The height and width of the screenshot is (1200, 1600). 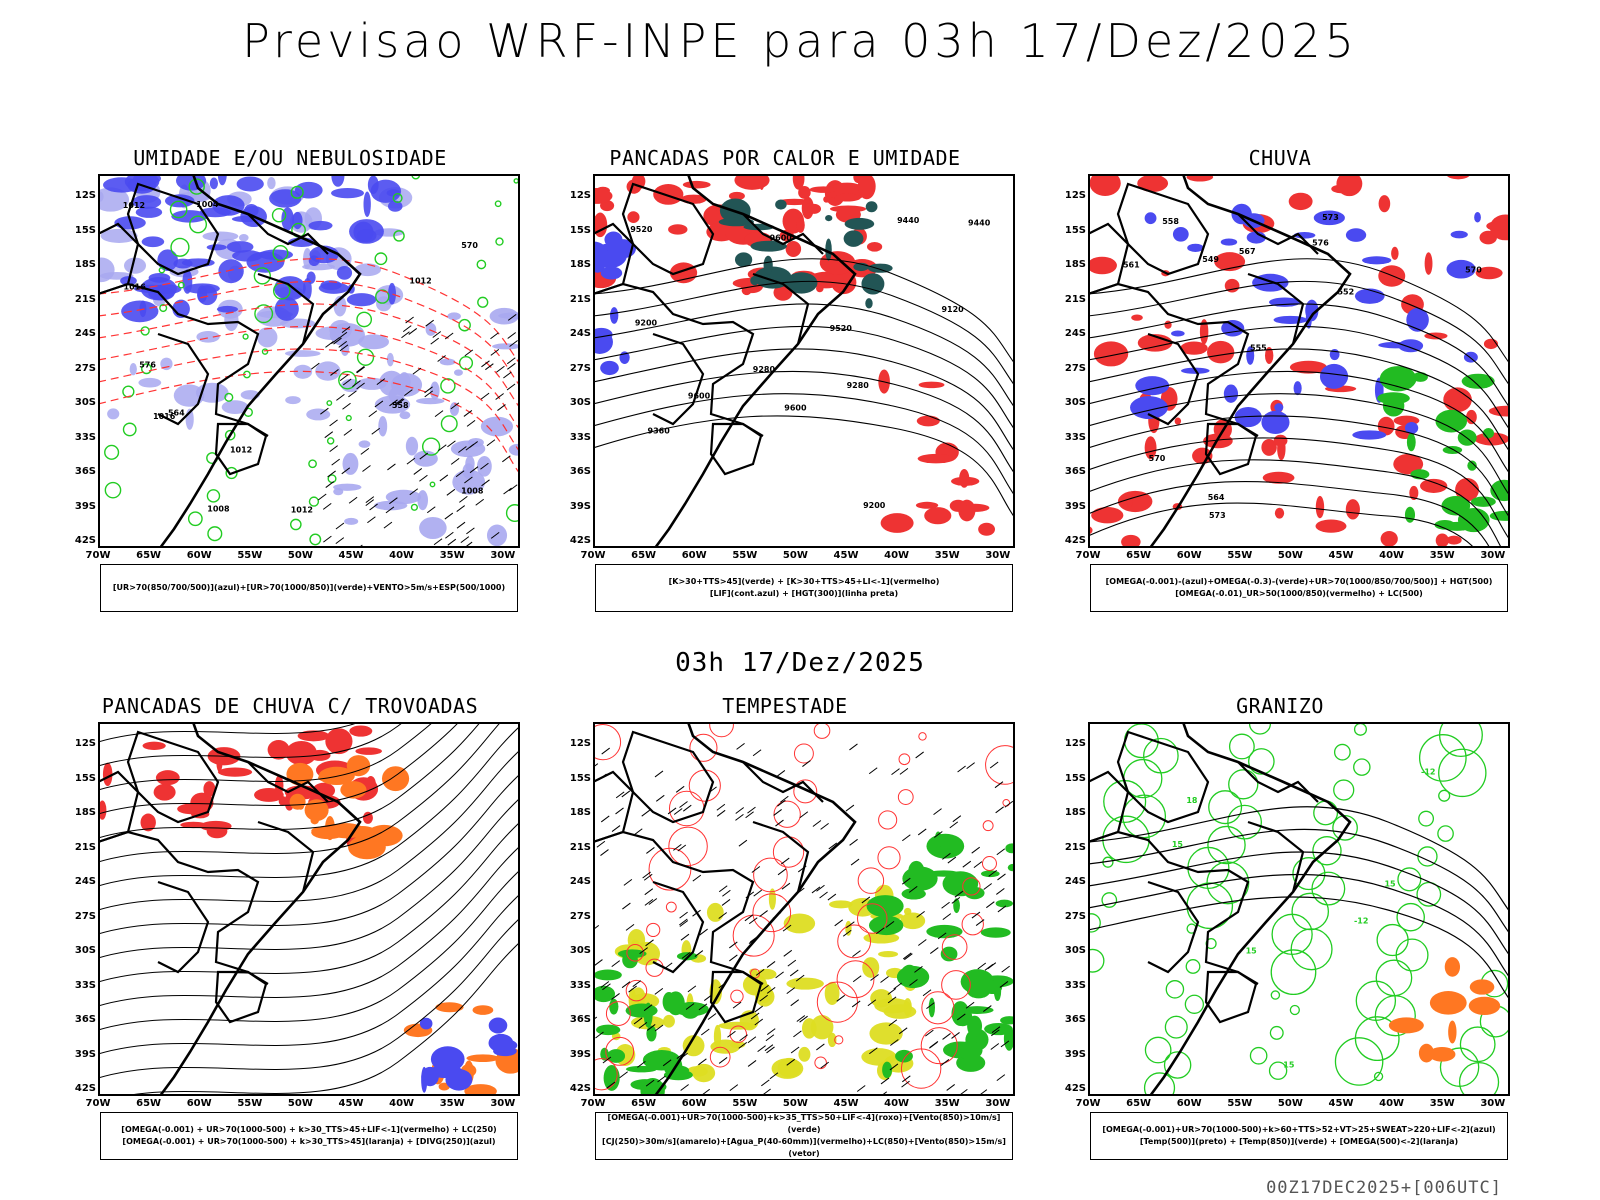 I want to click on lon-tick-label: 60W, so click(x=1189, y=555).